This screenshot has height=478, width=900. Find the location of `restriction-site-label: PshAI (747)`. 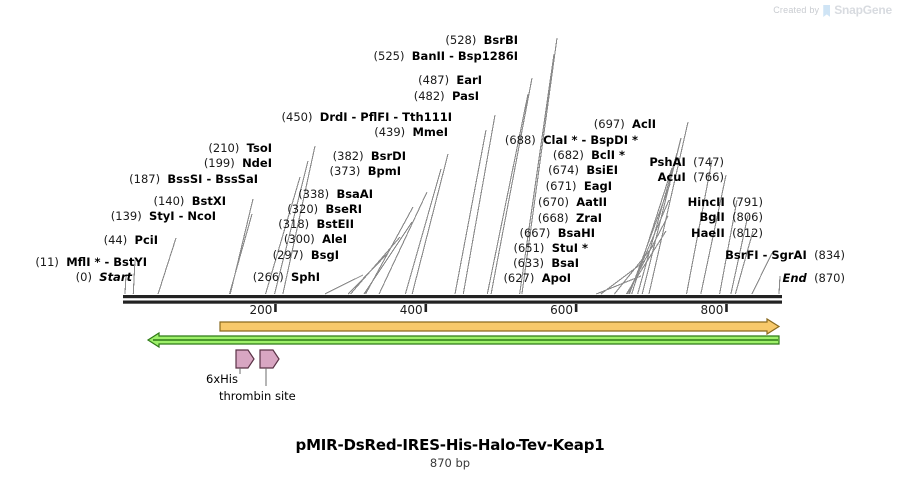

restriction-site-label: PshAI (747) is located at coordinates (686, 162).